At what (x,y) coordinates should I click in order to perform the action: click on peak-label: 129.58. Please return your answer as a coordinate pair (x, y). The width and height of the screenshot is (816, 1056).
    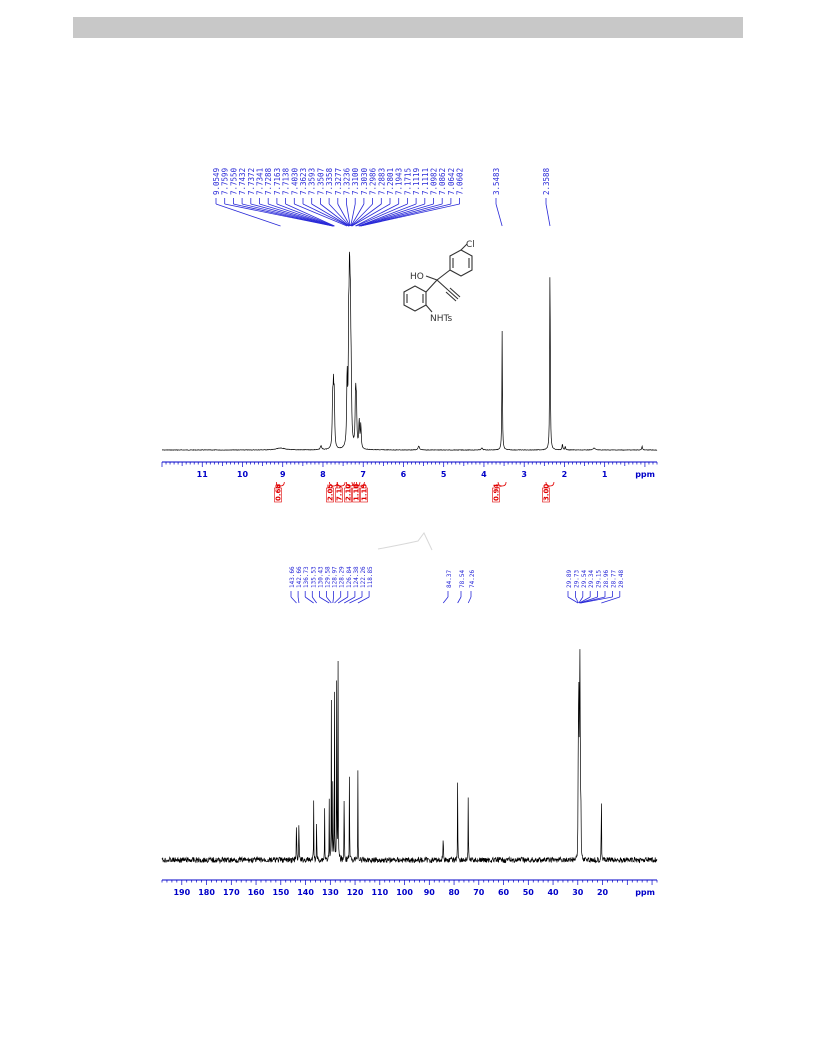
    Looking at the image, I should click on (328, 577).